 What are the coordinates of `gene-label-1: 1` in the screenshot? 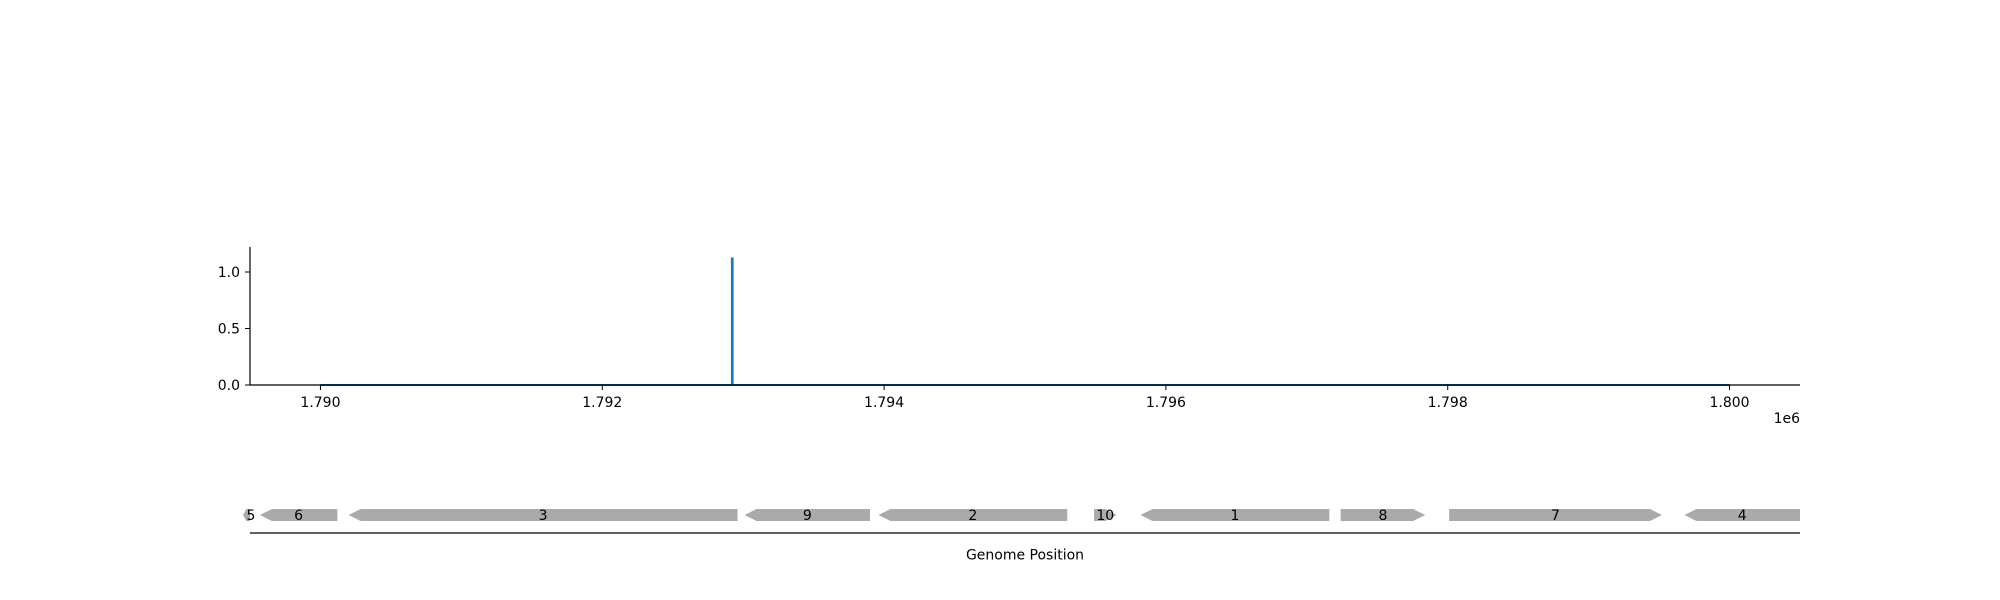 It's located at (1234, 516).